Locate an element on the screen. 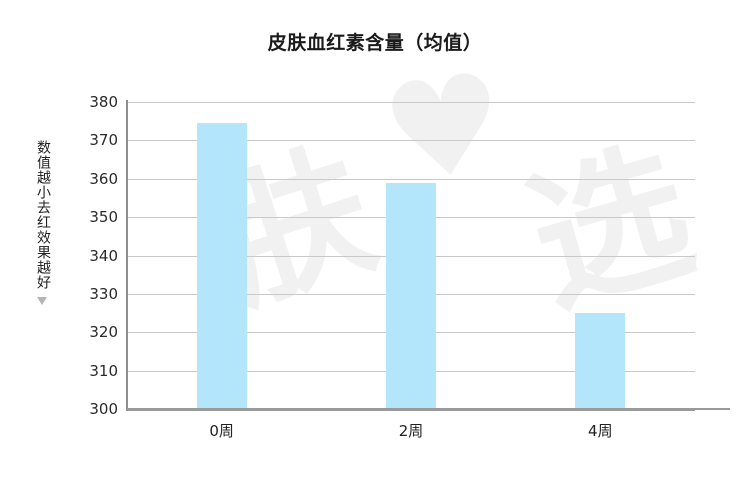 The height and width of the screenshot is (485, 750). bar-2周 is located at coordinates (411, 295).